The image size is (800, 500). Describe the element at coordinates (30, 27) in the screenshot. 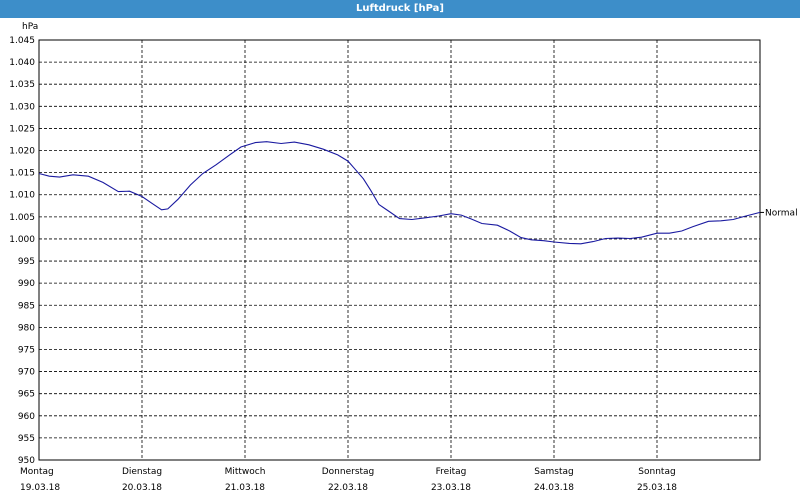

I see `y-axis-label: hPa` at that location.